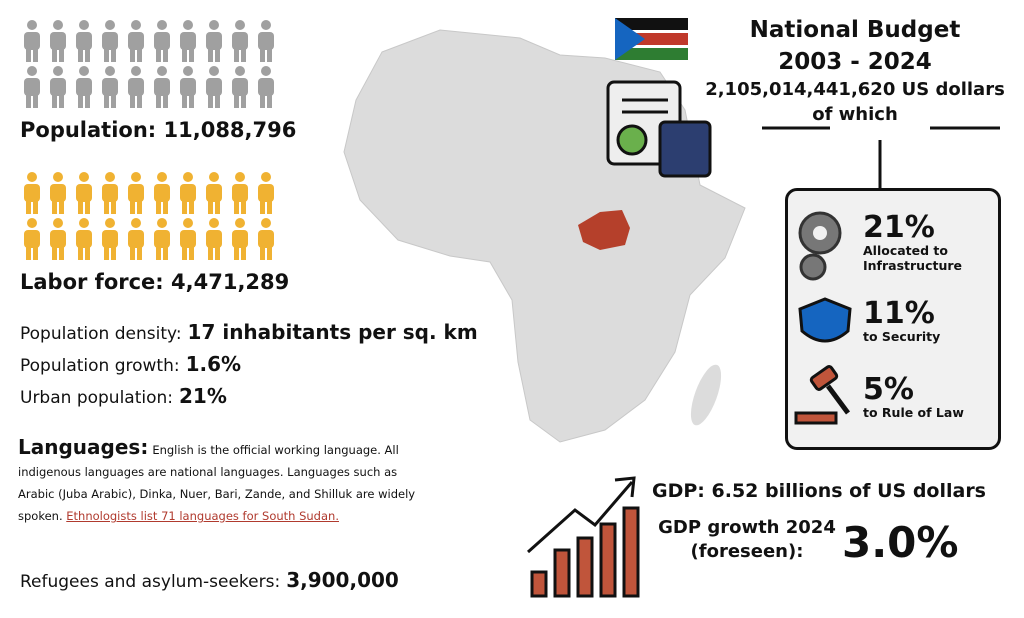 Image resolution: width=1024 pixels, height=618 pixels. Describe the element at coordinates (230, 130) in the screenshot. I see `value: 11,088,796` at that location.